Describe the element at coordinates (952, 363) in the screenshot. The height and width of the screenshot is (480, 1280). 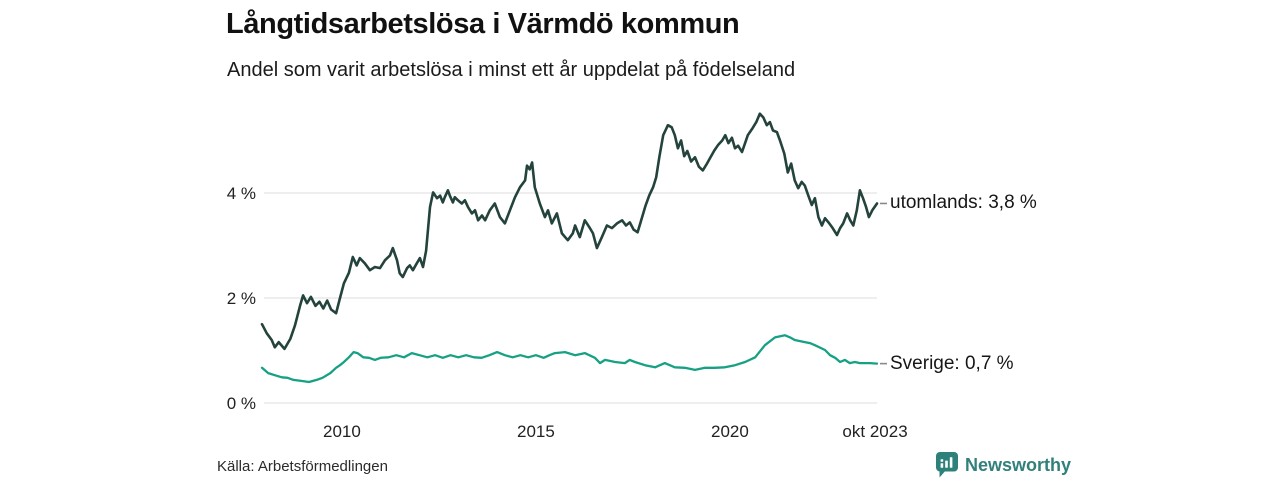
I see `series-end-label-sverige: Sverige: 0,7 %` at that location.